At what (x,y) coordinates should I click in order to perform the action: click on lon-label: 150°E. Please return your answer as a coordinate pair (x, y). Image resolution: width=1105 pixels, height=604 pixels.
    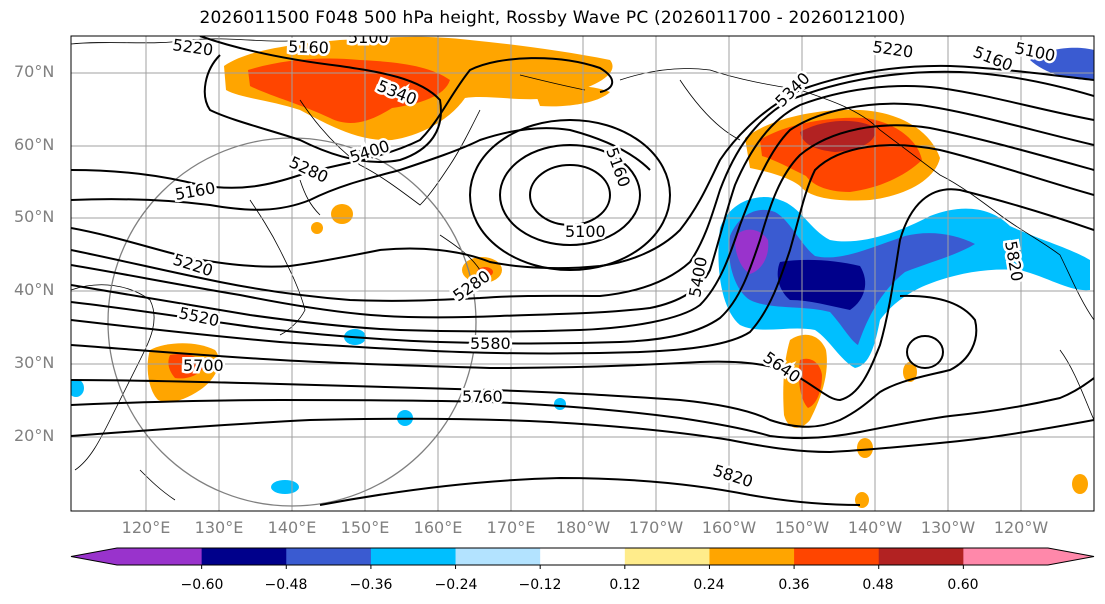
    Looking at the image, I should click on (365, 527).